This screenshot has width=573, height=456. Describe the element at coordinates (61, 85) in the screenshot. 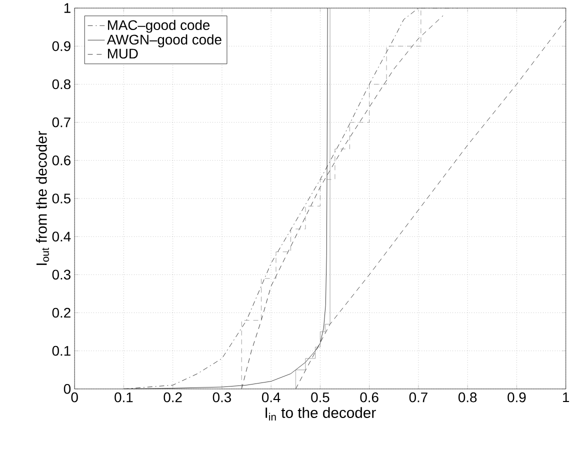

I see `y-tick-label: 0.8` at that location.